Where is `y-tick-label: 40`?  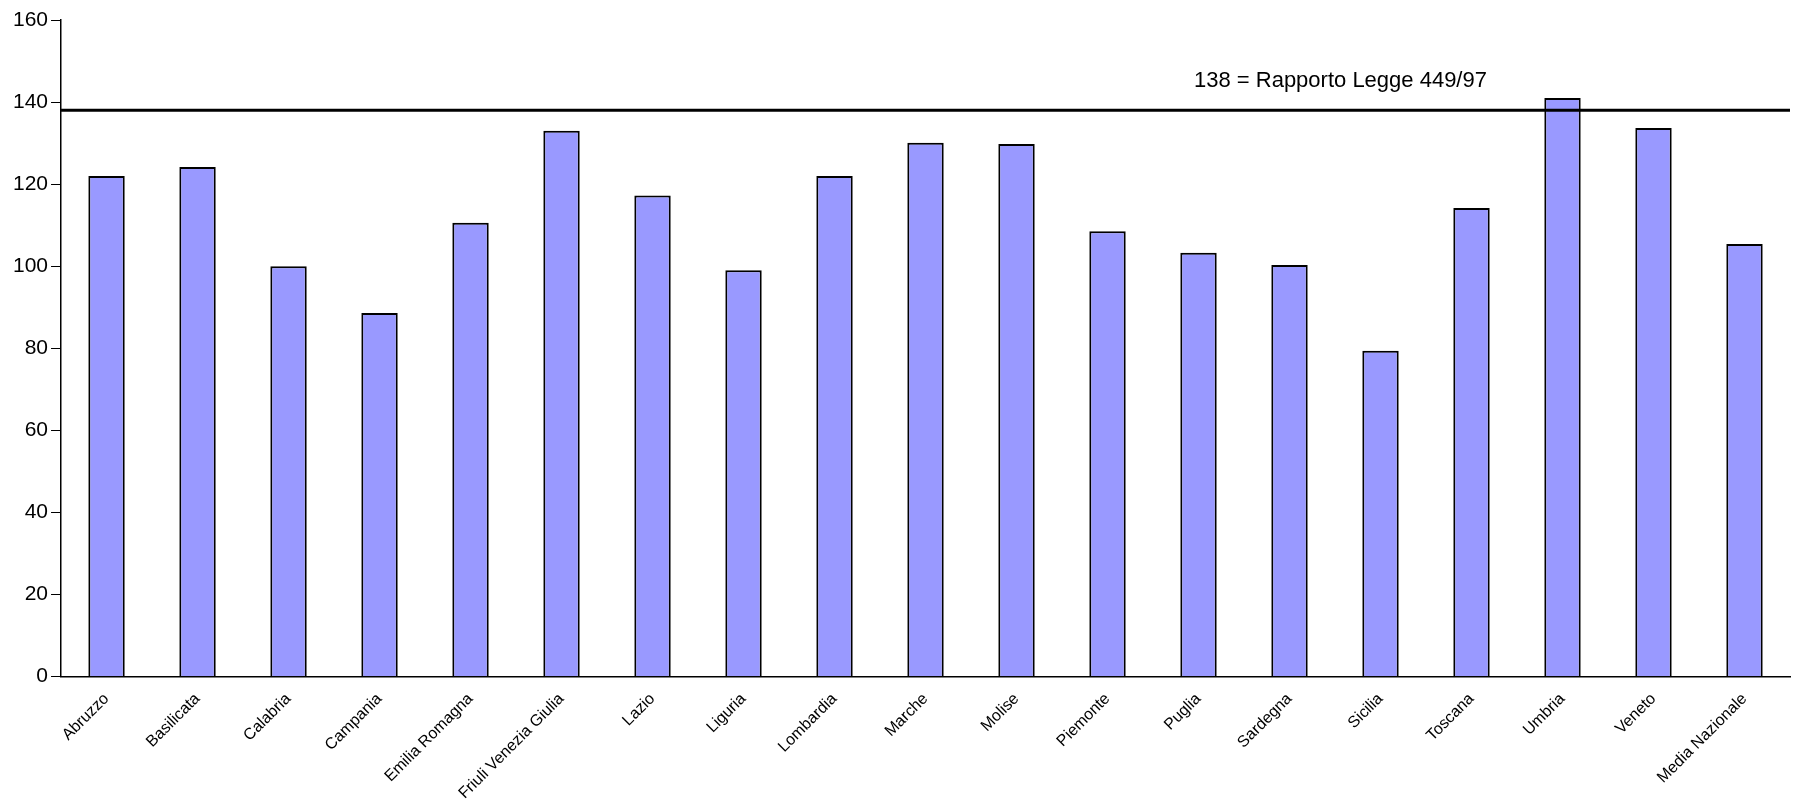
y-tick-label: 40 is located at coordinates (36, 511).